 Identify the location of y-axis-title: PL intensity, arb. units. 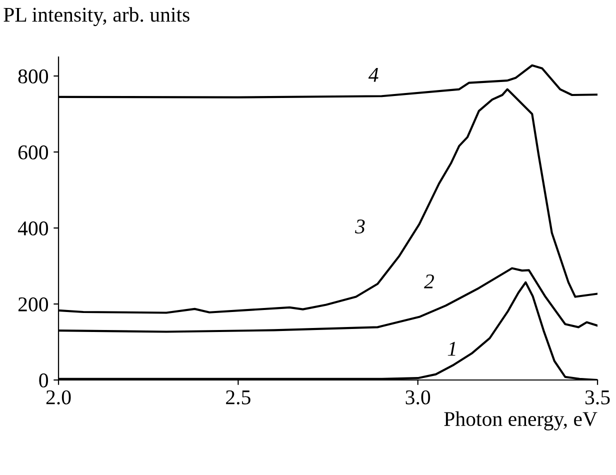
(97, 16).